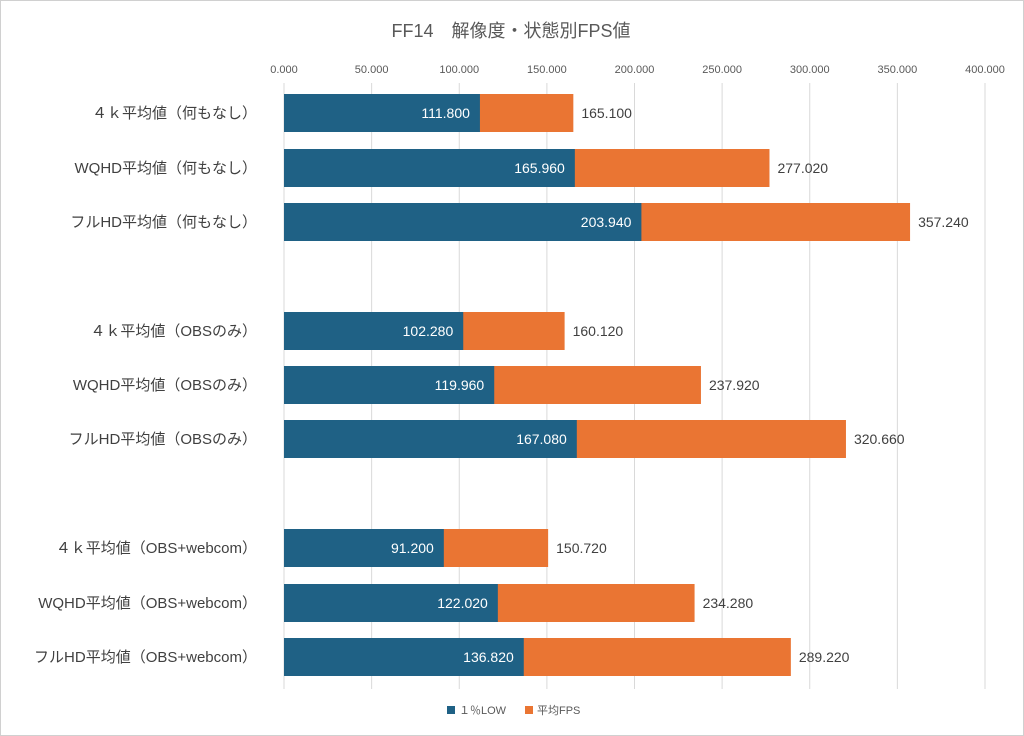 Image resolution: width=1024 pixels, height=736 pixels. What do you see at coordinates (147, 603) in the screenshot?
I see `category-label: WQHD平均値（OBS+webcom）` at bounding box center [147, 603].